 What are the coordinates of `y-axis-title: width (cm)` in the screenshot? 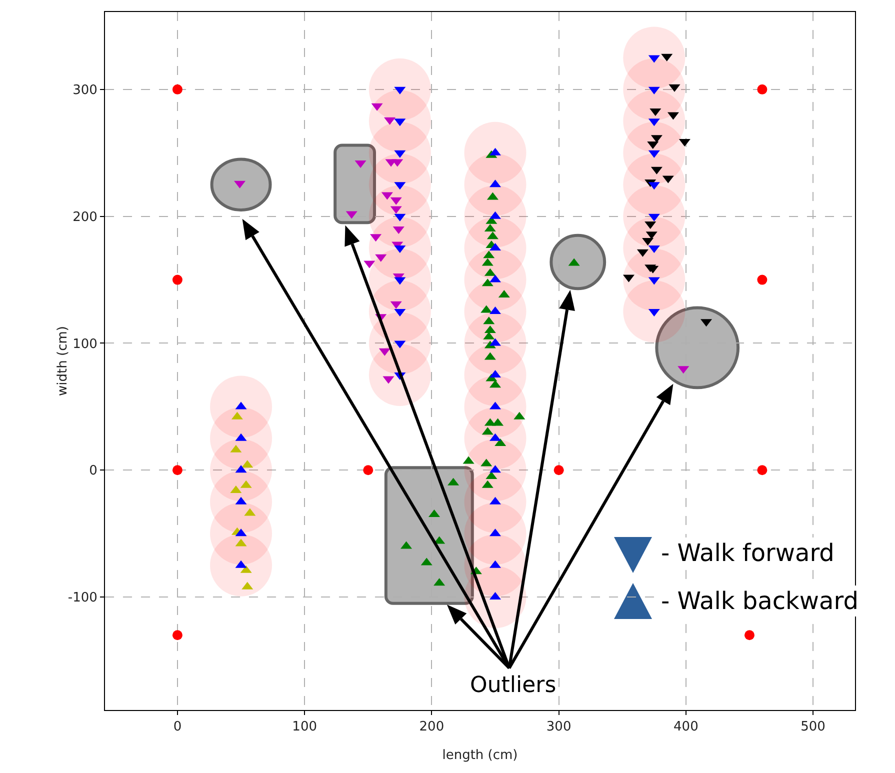 It's located at (63, 361).